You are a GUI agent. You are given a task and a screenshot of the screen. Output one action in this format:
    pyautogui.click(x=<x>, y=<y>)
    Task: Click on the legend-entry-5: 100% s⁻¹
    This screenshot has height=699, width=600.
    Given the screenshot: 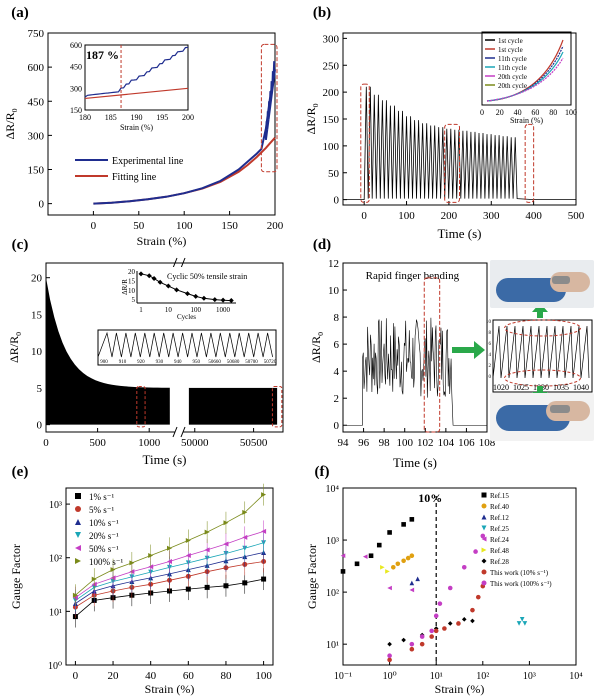 What is the action you would take?
    pyautogui.click(x=106, y=562)
    